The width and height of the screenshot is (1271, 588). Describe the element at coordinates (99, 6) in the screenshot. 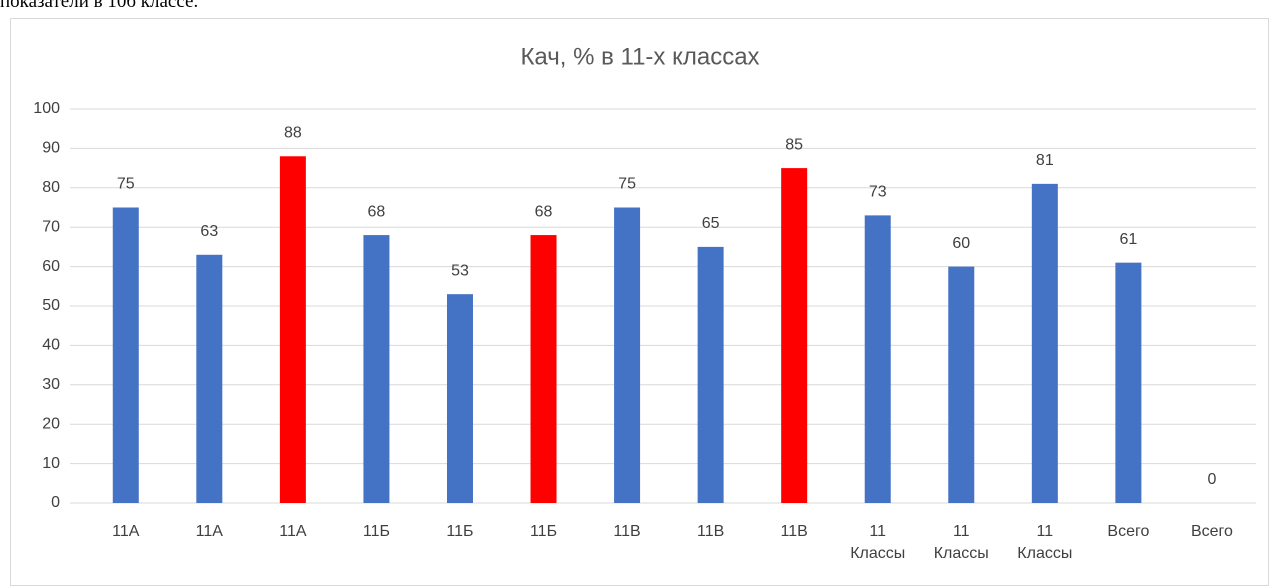

I see `caption: показатели в 10б классе.` at that location.